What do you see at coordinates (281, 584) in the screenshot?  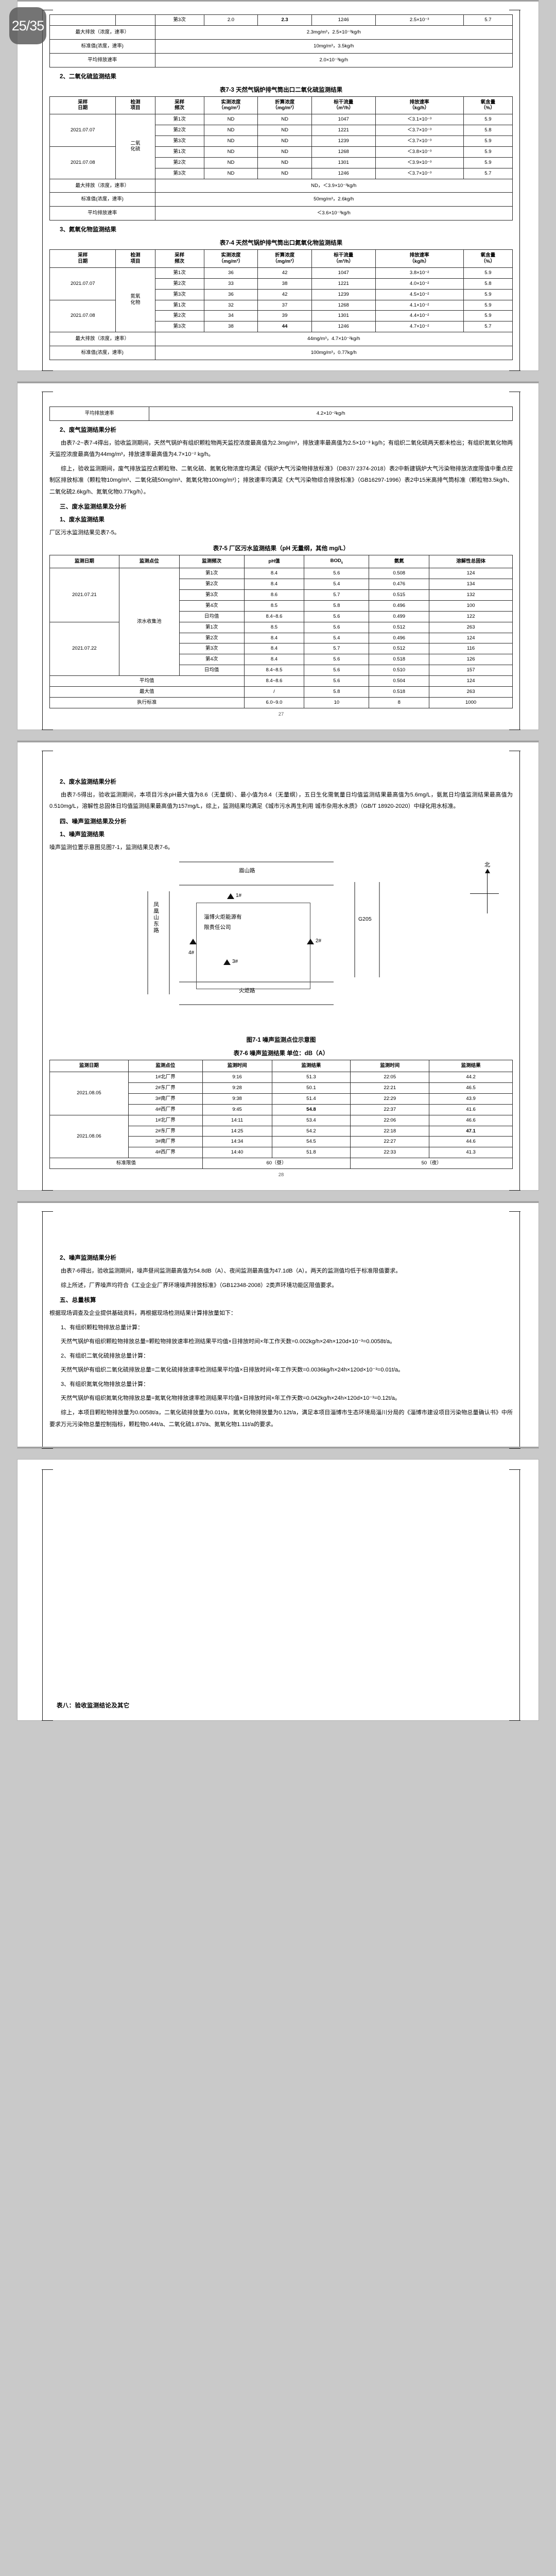 I see `table-row: 第2次 8.4 5.4 0.476 134` at bounding box center [281, 584].